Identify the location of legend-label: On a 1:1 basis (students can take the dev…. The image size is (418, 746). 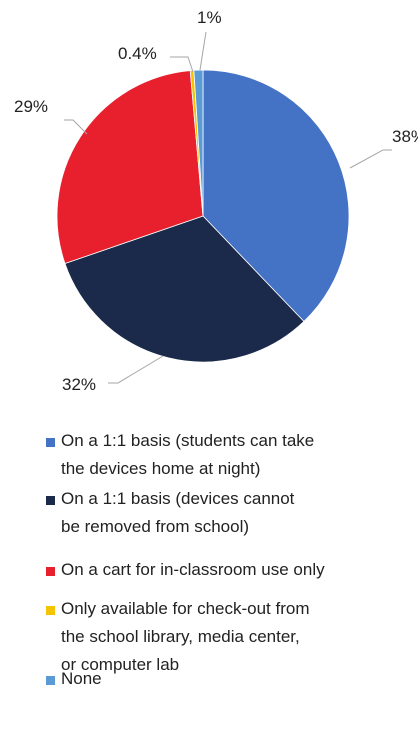
(187, 455).